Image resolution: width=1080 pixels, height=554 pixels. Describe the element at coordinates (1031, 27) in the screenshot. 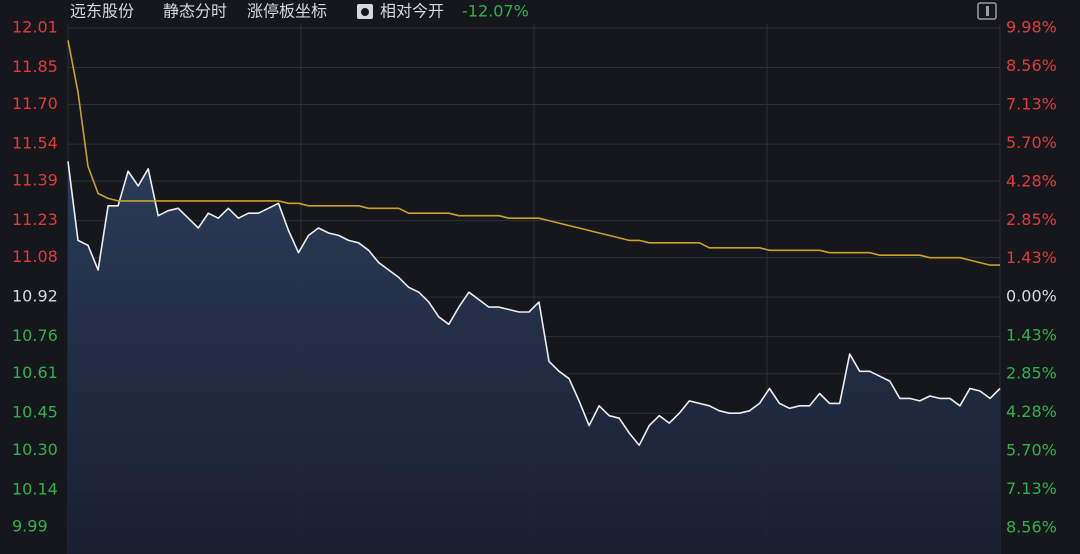

I see `y2-tick-label: 9.98%` at that location.